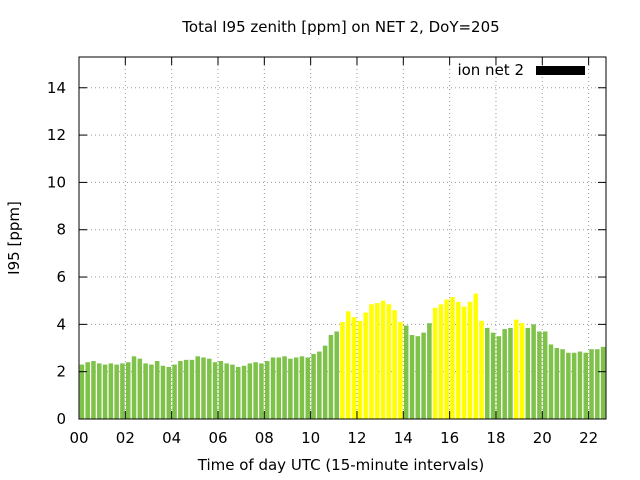 This screenshot has height=480, width=640. Describe the element at coordinates (61, 277) in the screenshot. I see `y-tick-label: 6` at that location.